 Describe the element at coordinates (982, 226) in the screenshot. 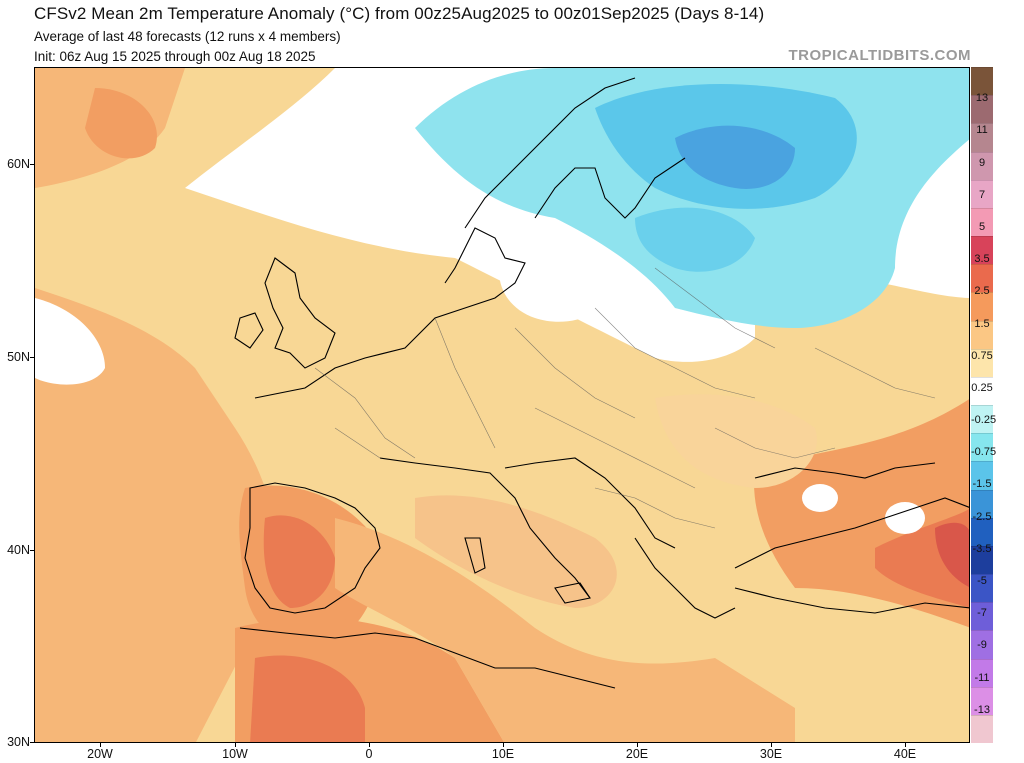

I see `colorbar-label: 5` at that location.